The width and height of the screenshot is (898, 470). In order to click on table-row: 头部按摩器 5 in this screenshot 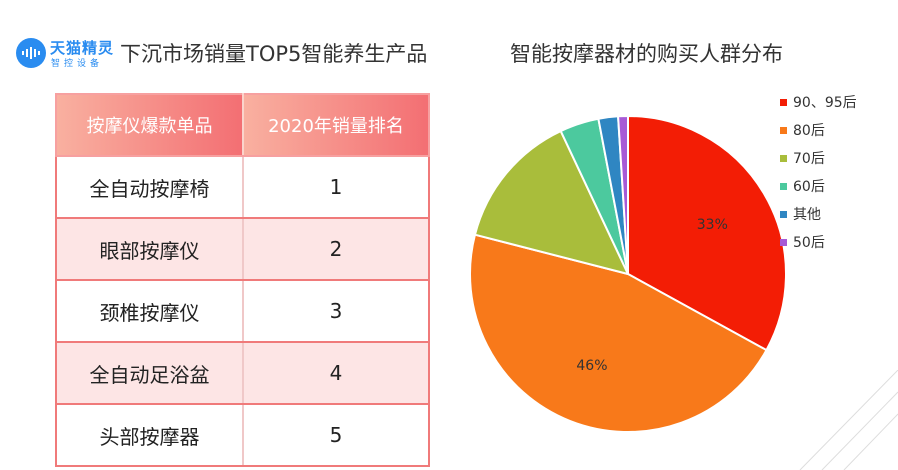, I will do `click(242, 435)`.